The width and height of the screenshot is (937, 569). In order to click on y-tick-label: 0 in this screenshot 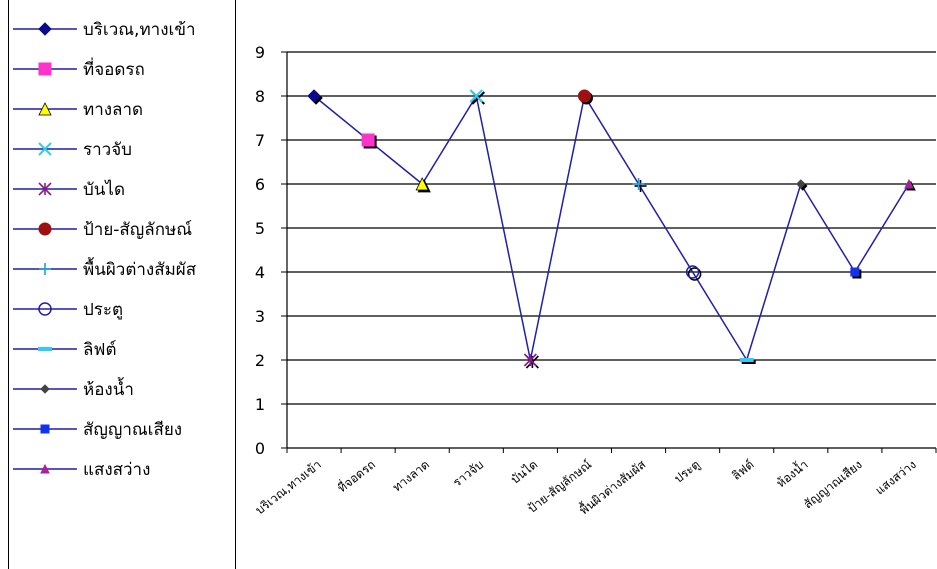, I will do `click(260, 448)`.